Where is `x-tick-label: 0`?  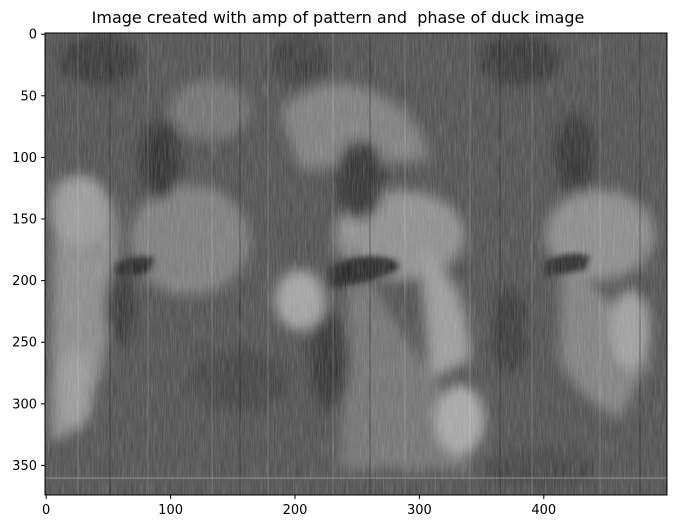
x-tick-label: 0 is located at coordinates (46, 510).